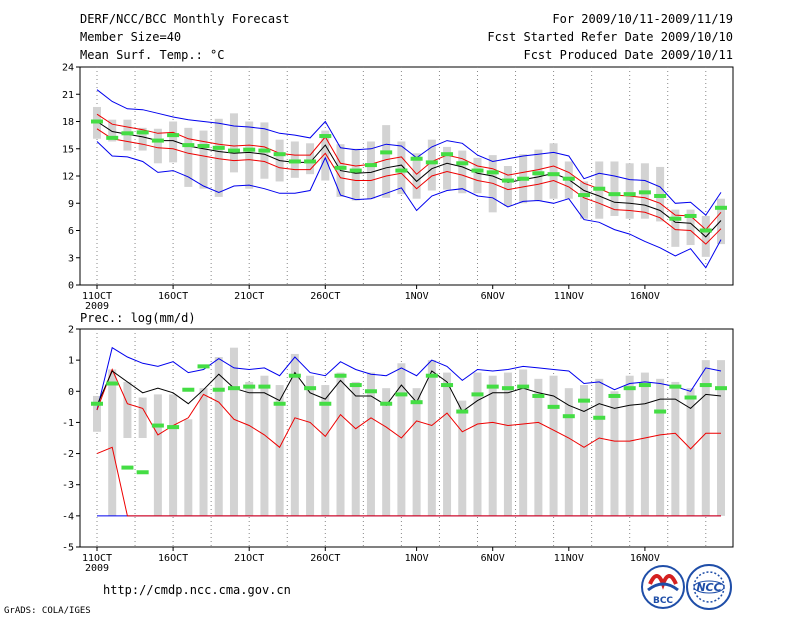 The image size is (800, 618). What do you see at coordinates (68, 454) in the screenshot?
I see `precipitation-ytick-label: -2` at bounding box center [68, 454].